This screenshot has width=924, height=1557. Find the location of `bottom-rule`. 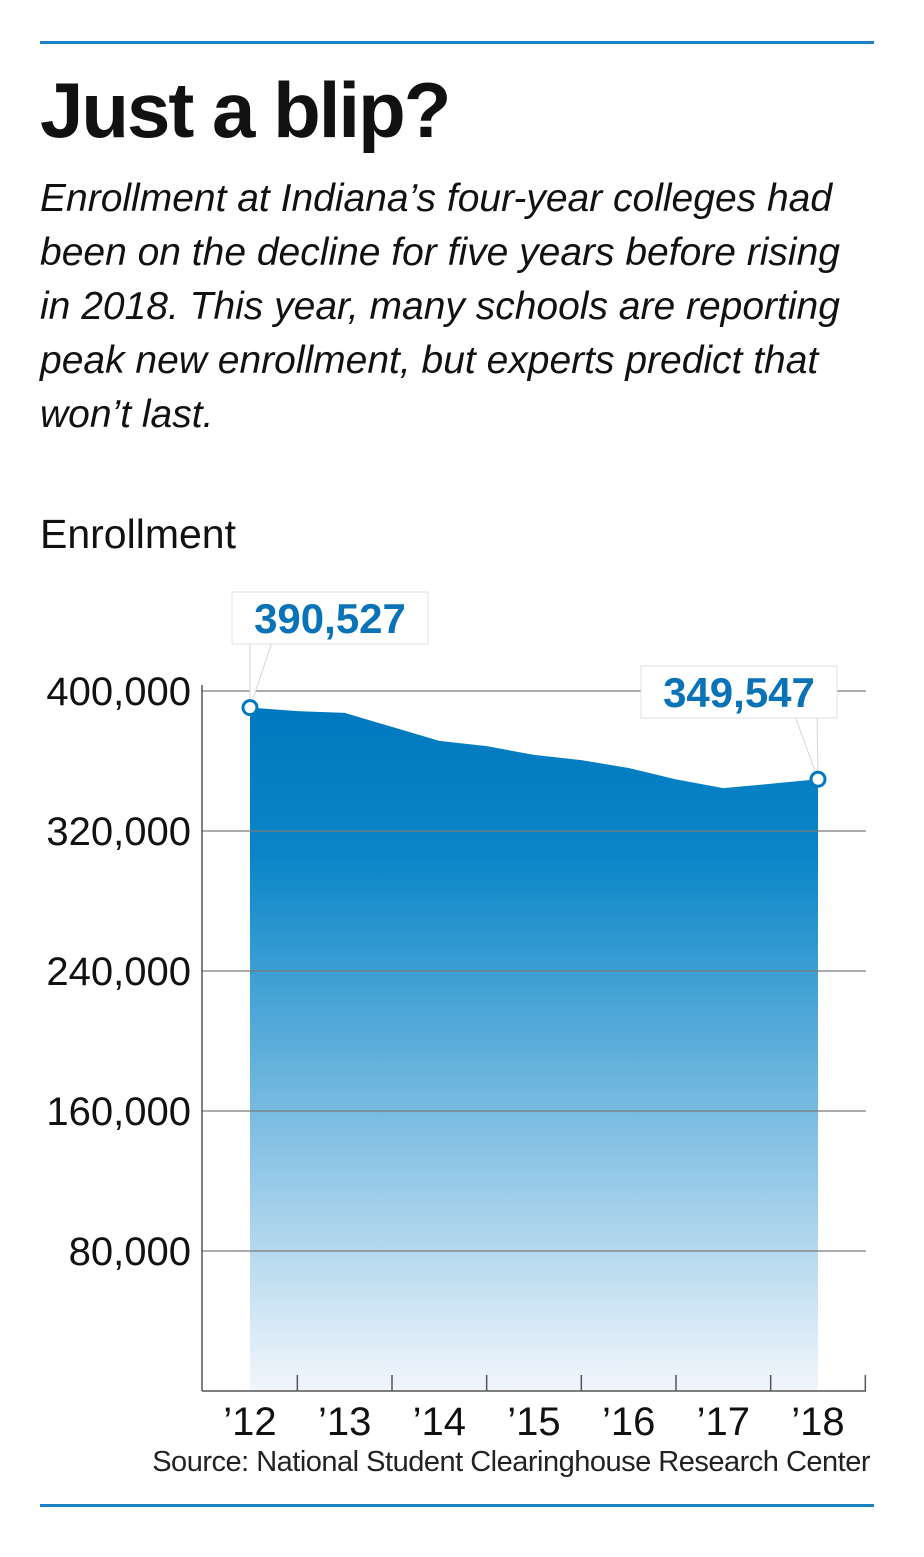

bottom-rule is located at coordinates (457, 1505).